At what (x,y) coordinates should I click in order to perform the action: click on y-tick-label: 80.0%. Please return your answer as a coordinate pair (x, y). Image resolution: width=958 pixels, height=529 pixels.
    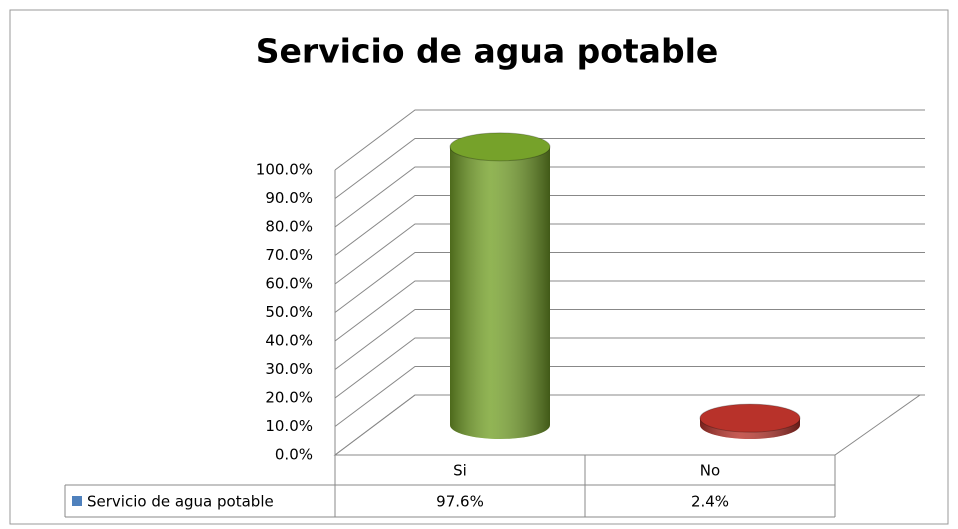
    Looking at the image, I should click on (289, 227).